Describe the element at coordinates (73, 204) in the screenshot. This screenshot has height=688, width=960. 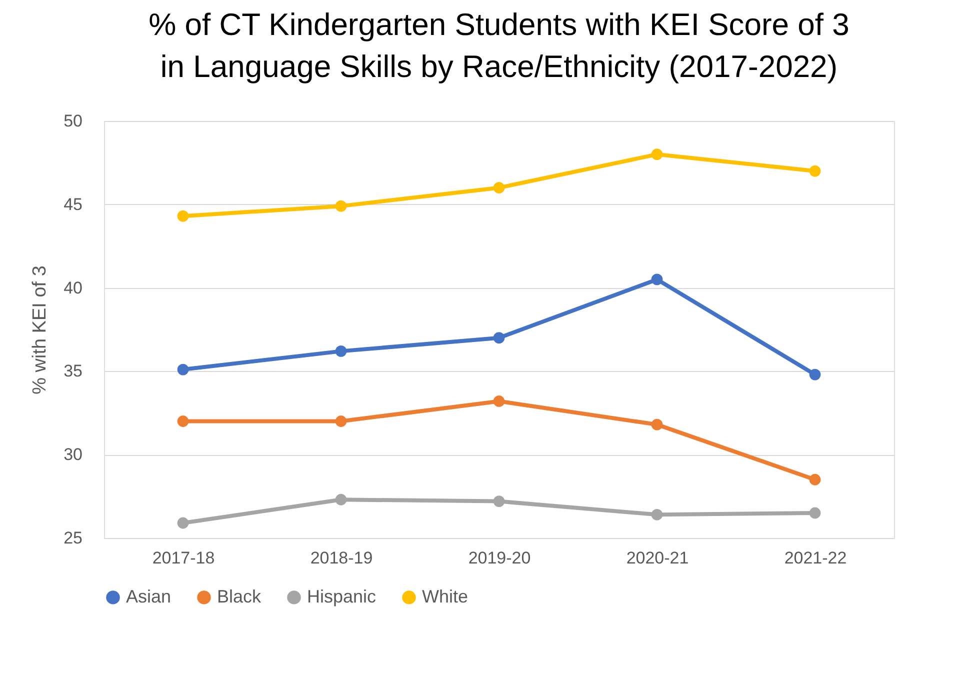
I see `y-tick-label: 45` at that location.